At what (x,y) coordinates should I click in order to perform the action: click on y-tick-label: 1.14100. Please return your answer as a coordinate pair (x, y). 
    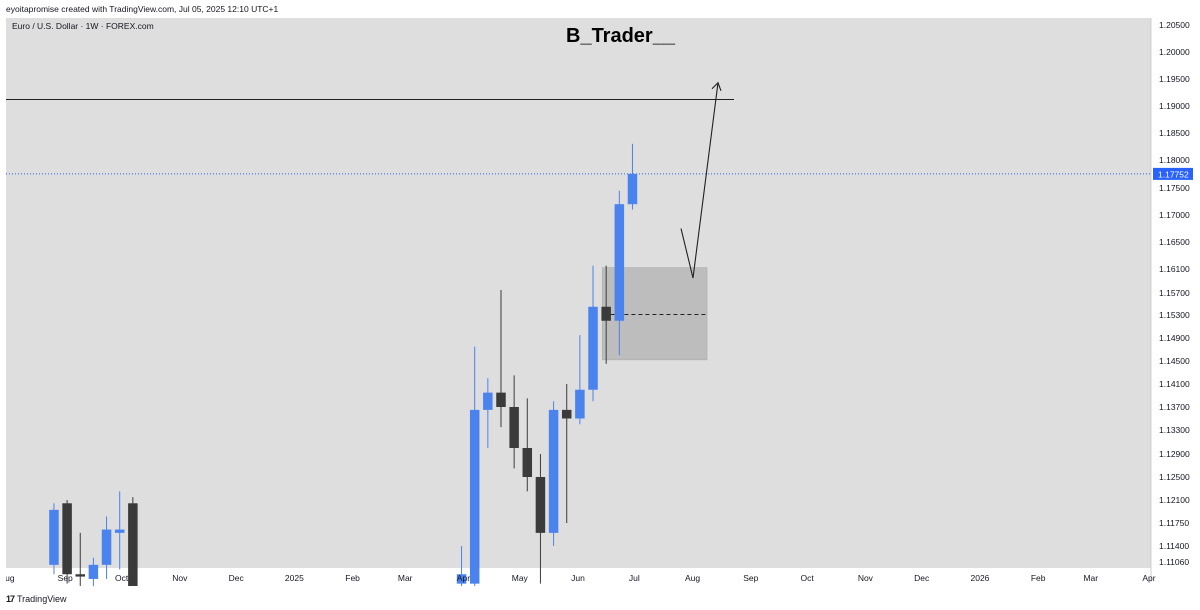
    Looking at the image, I should click on (1174, 384).